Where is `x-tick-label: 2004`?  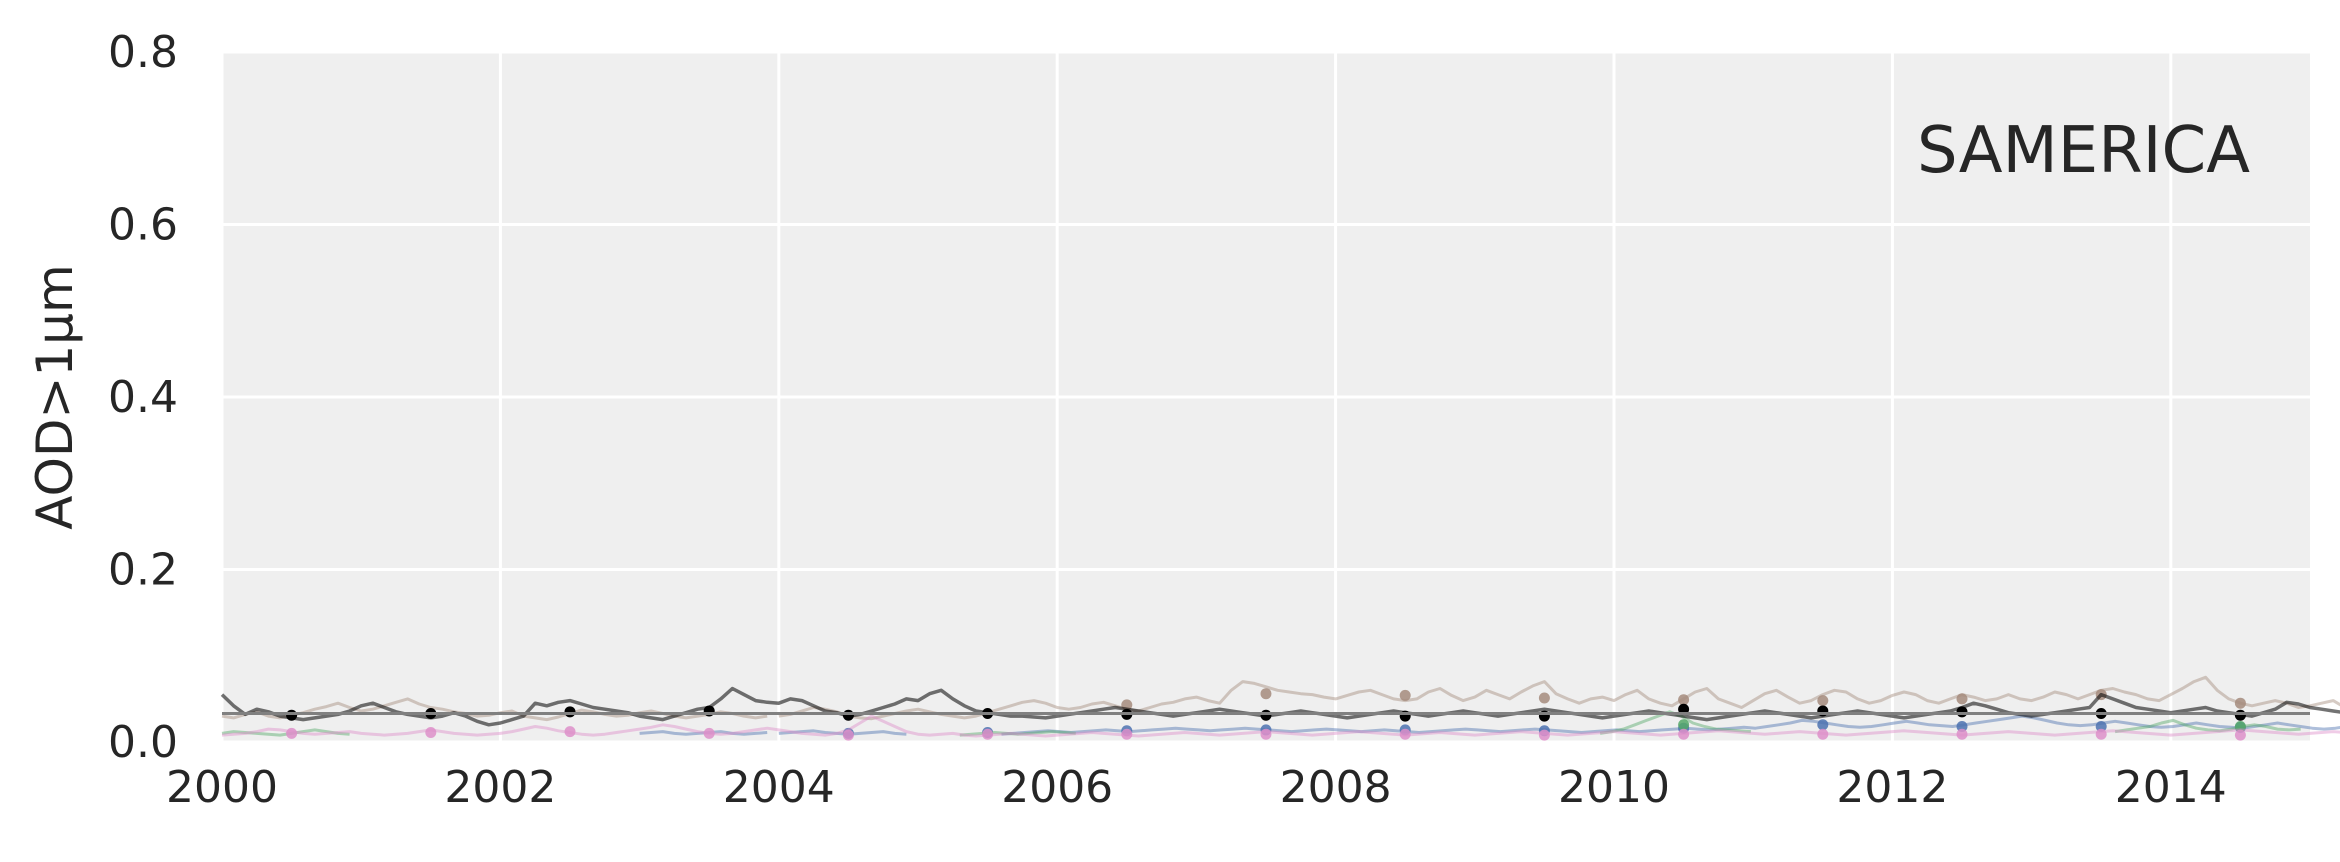
x-tick-label: 2004 is located at coordinates (779, 787).